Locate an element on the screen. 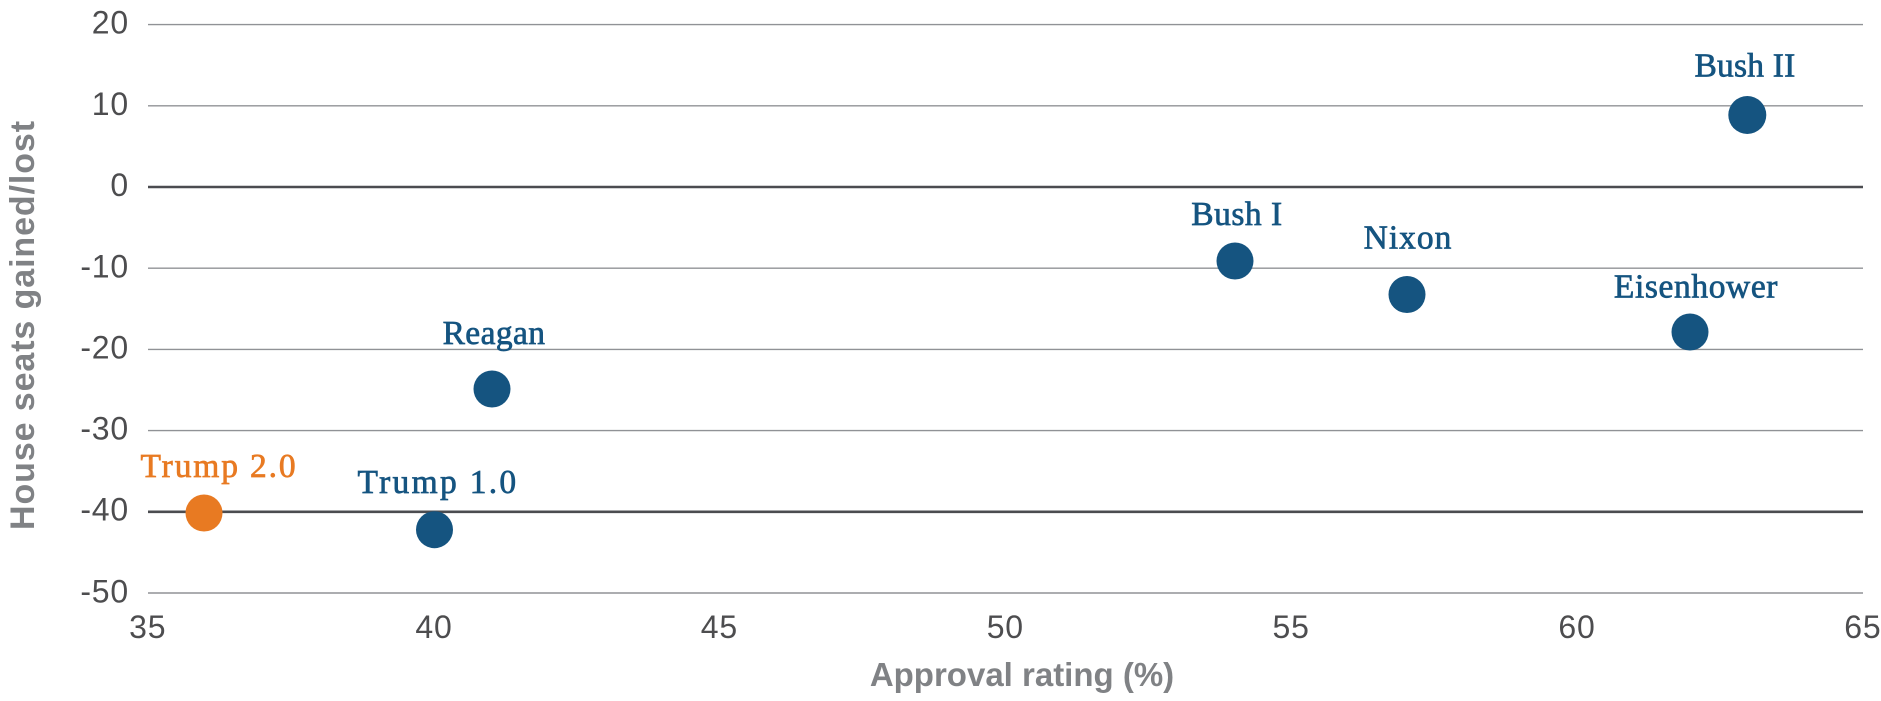  svg-text: 50 is located at coordinates (1005, 627).